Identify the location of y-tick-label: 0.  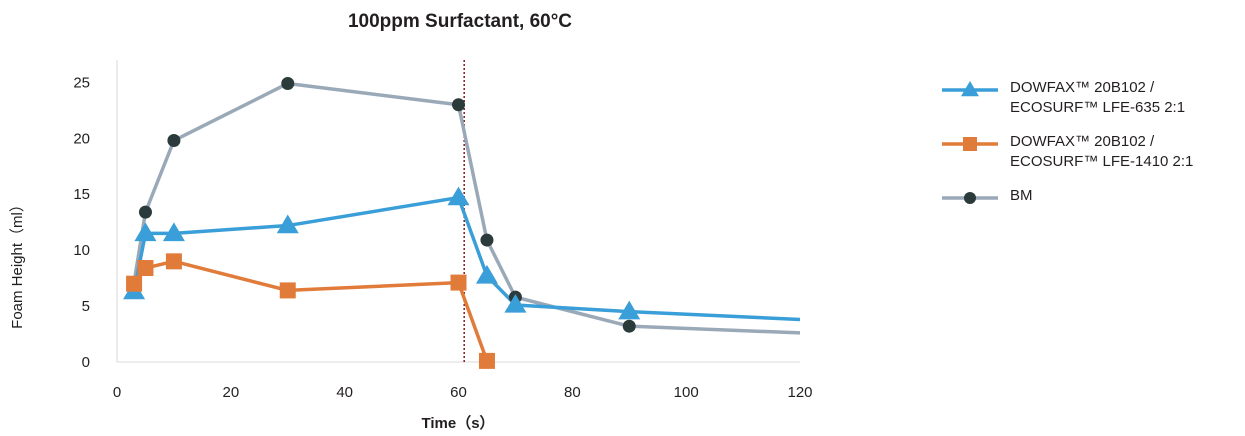
(86, 362).